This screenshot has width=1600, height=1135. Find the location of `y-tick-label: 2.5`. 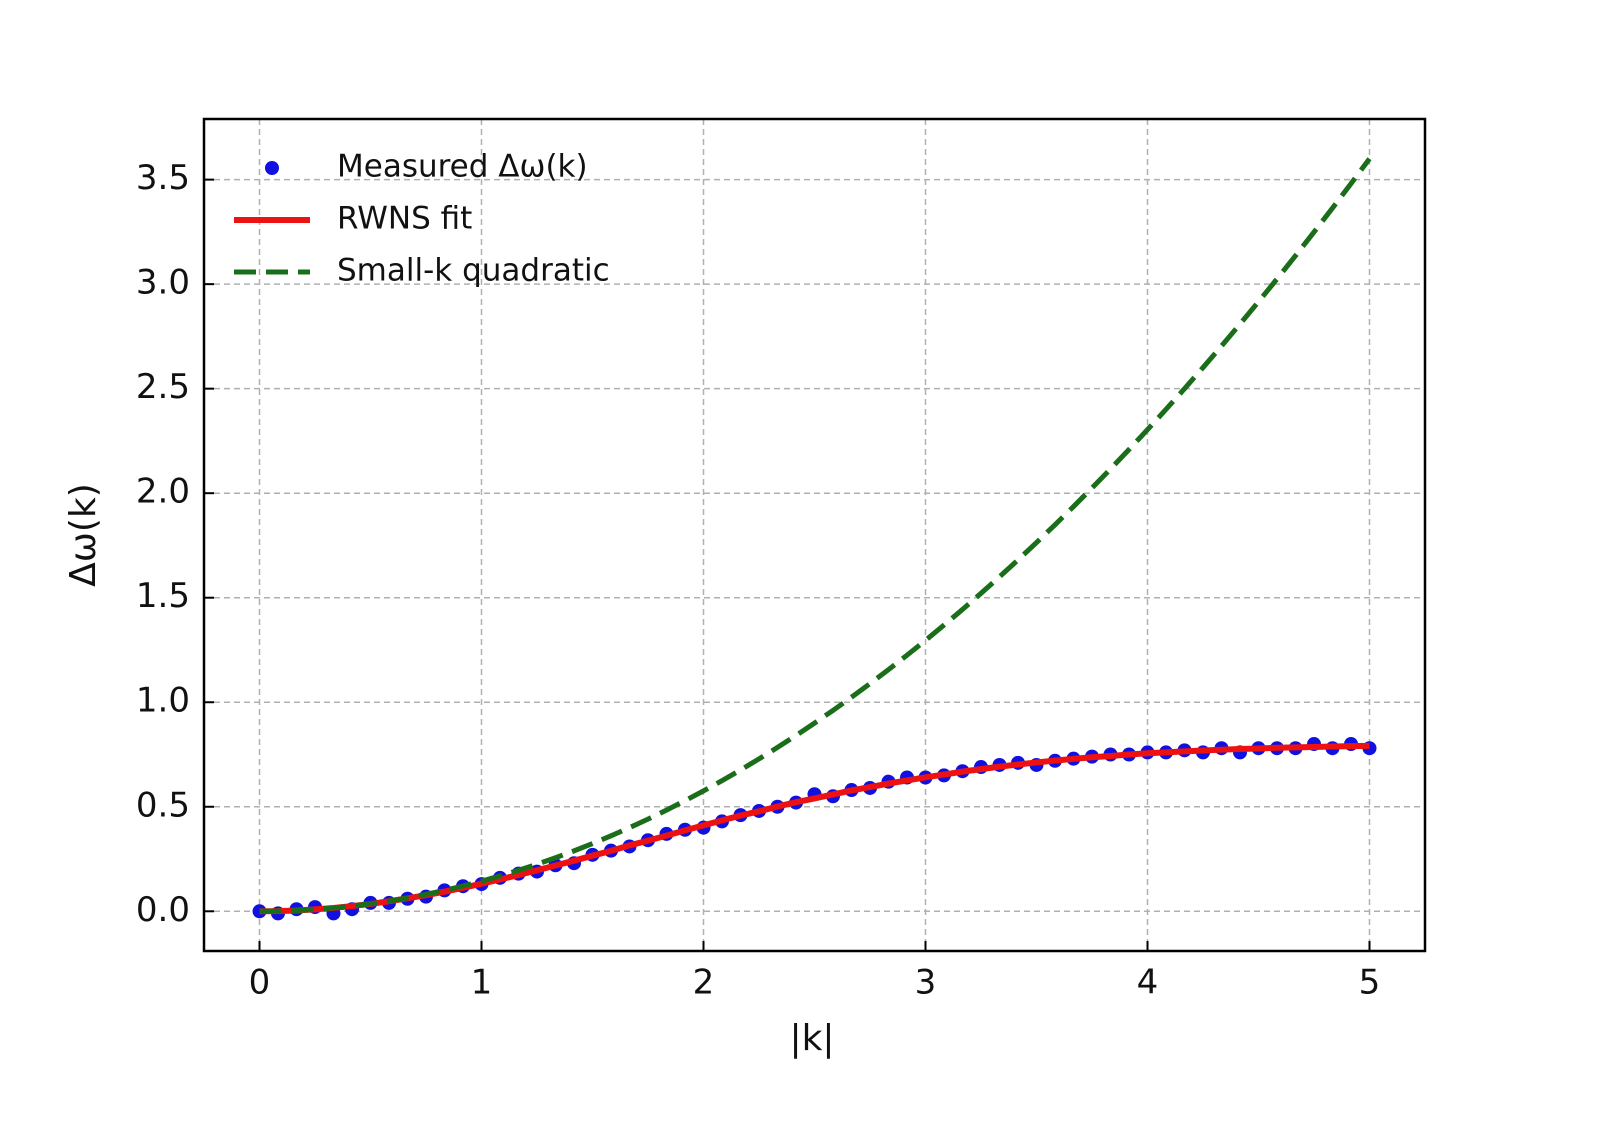

y-tick-label: 2.5 is located at coordinates (163, 387).